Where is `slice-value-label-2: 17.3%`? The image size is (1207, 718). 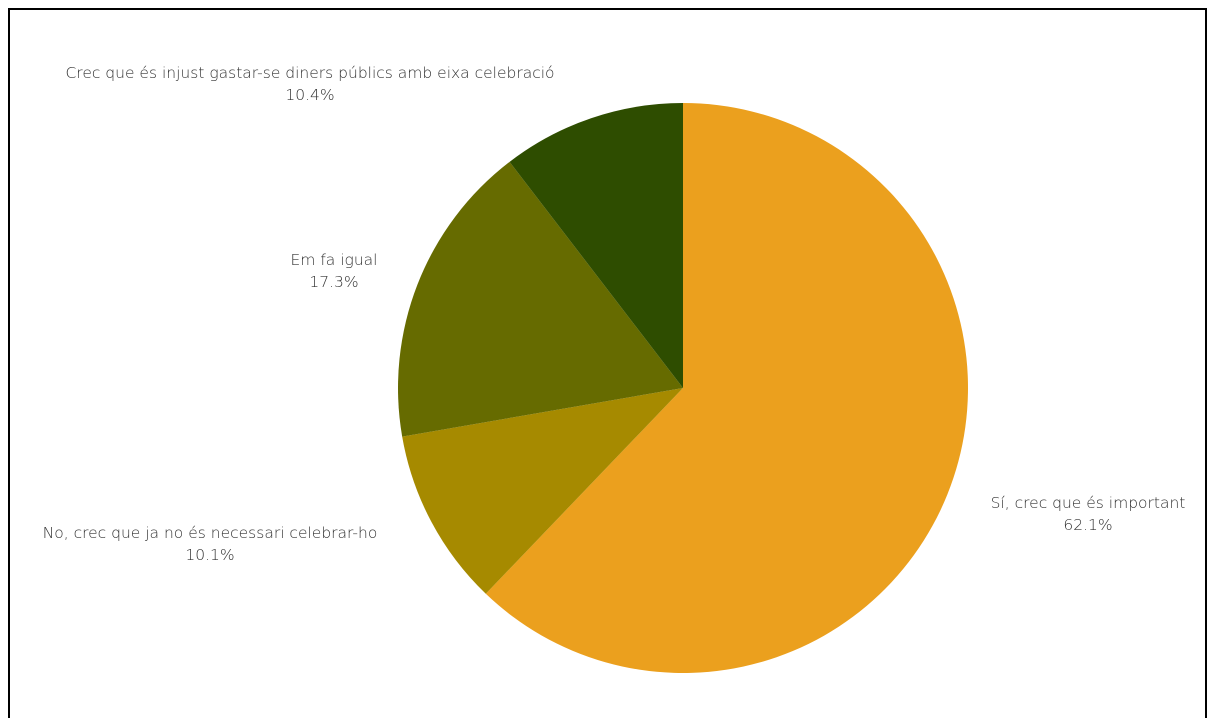 slice-value-label-2: 17.3% is located at coordinates (333, 282).